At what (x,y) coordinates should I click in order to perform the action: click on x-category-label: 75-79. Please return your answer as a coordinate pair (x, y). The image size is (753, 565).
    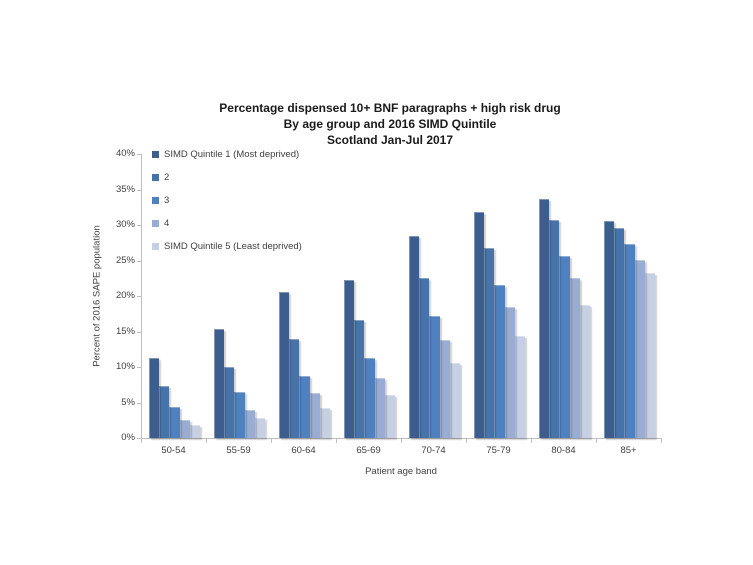
    Looking at the image, I should click on (498, 450).